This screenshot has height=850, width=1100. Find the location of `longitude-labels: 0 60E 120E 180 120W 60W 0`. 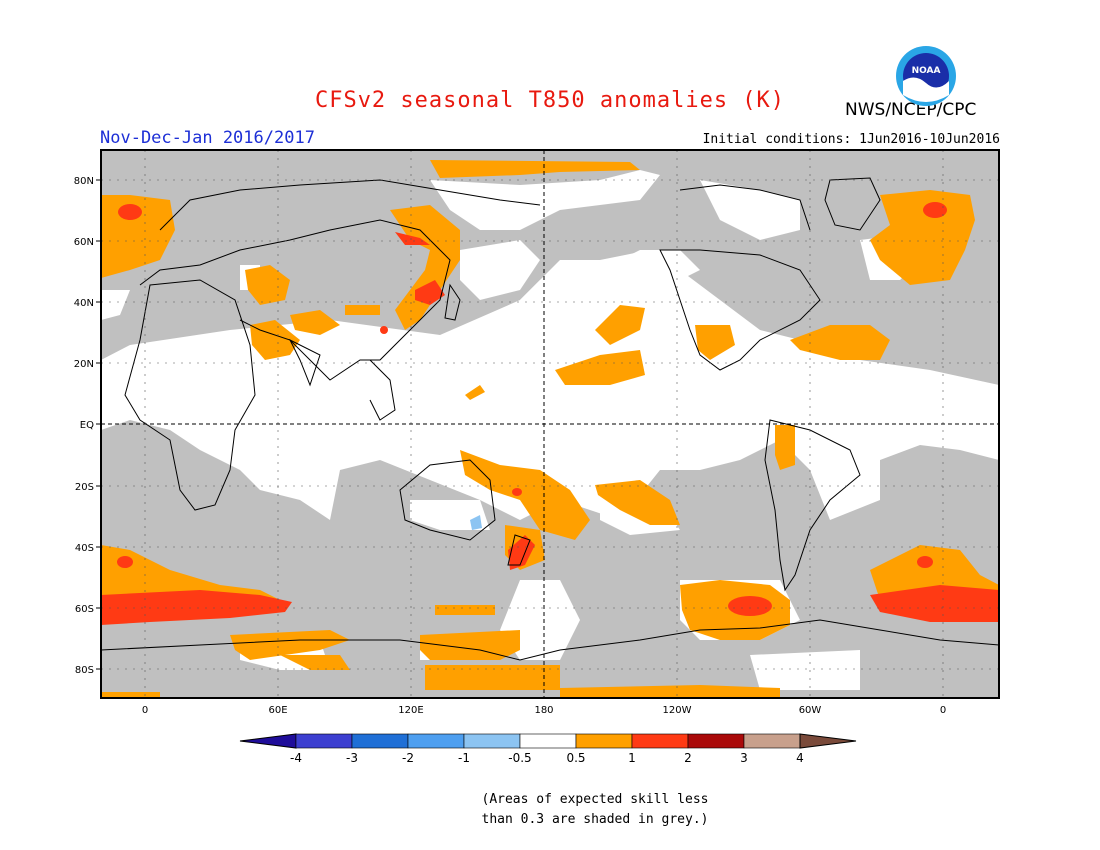

longitude-labels: 0 60E 120E 180 120W 60W 0 is located at coordinates (544, 710).